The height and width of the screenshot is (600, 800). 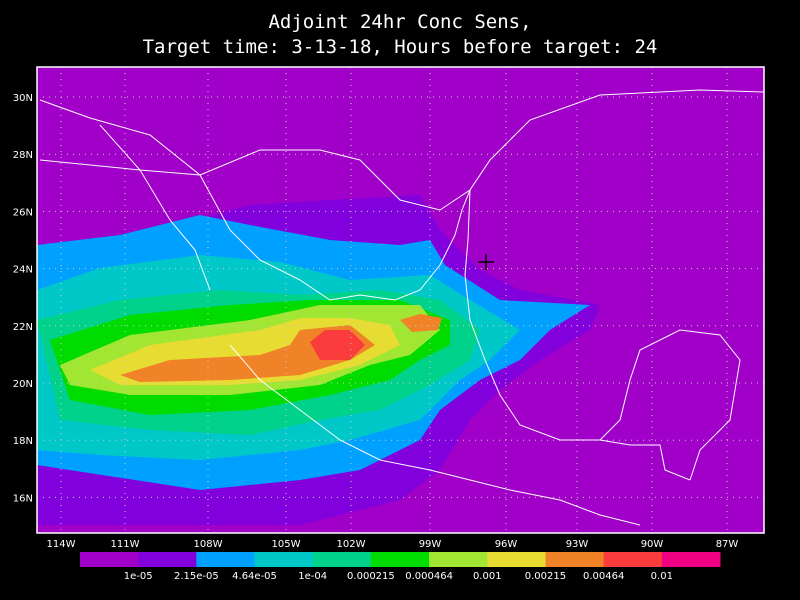 What do you see at coordinates (61, 544) in the screenshot?
I see `lon-label: 114W` at bounding box center [61, 544].